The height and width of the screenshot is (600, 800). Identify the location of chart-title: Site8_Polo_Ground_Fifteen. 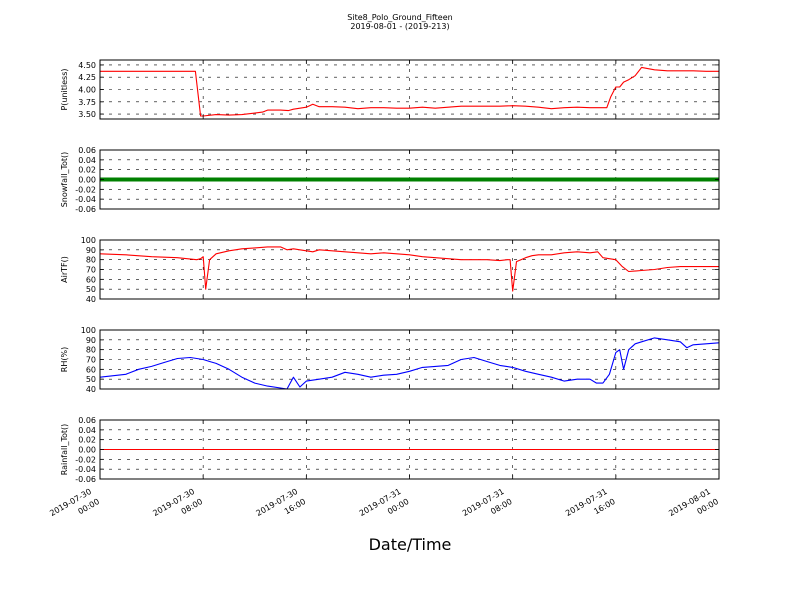
(399, 17).